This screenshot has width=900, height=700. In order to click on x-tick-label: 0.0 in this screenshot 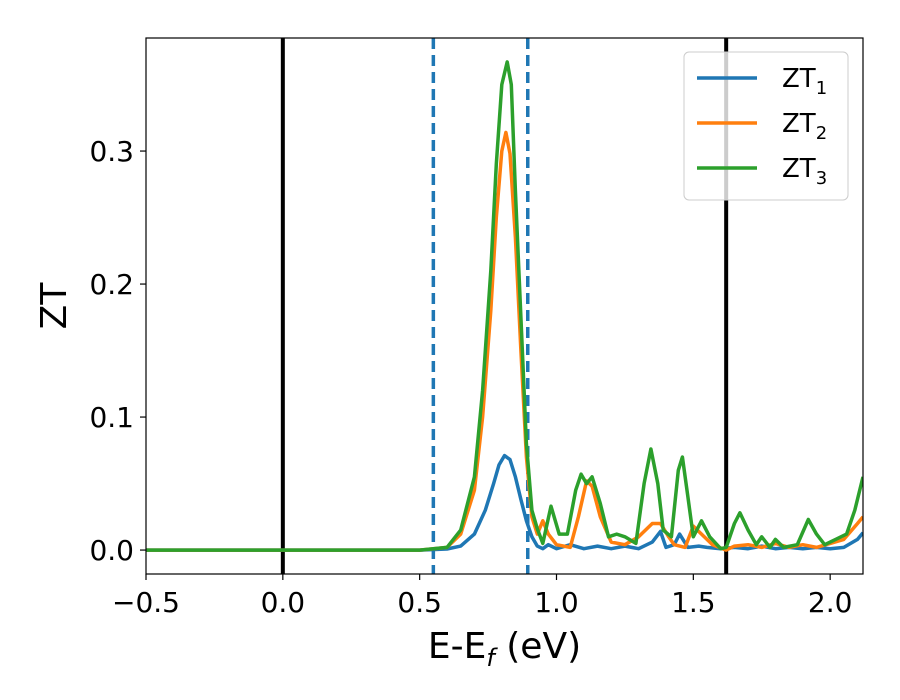, I will do `click(283, 602)`.